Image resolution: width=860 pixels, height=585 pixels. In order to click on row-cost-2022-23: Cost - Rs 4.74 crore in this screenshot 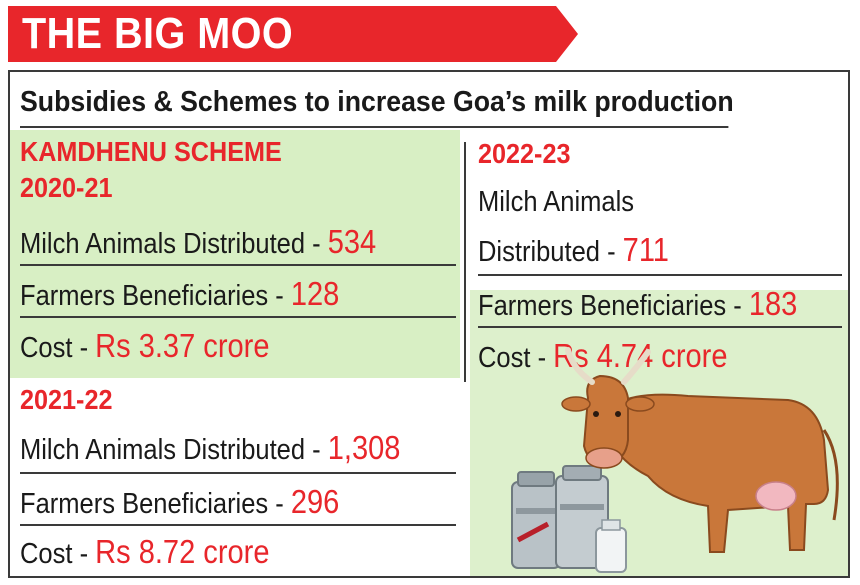, I will do `click(602, 357)`.